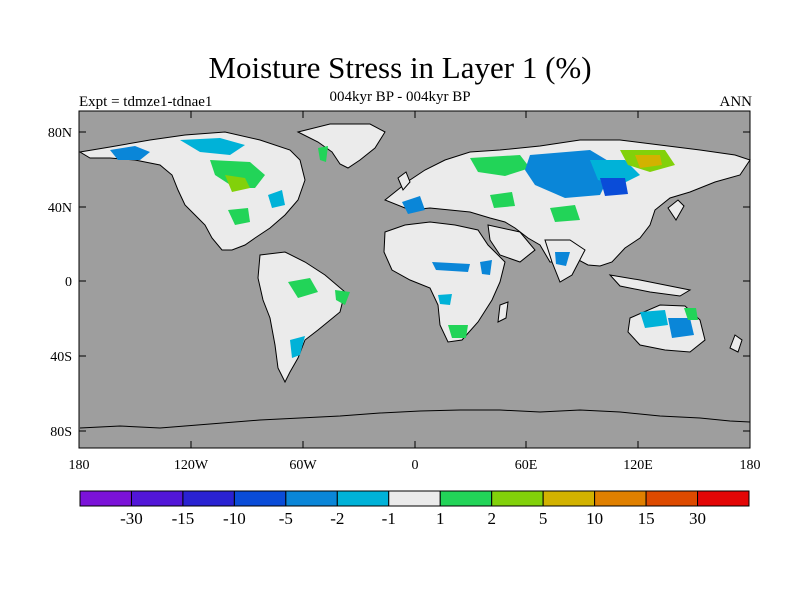 Image resolution: width=800 pixels, height=600 pixels. Describe the element at coordinates (400, 97) in the screenshot. I see `period-subtitle: 004kyr BP - 004kyr BP` at that location.